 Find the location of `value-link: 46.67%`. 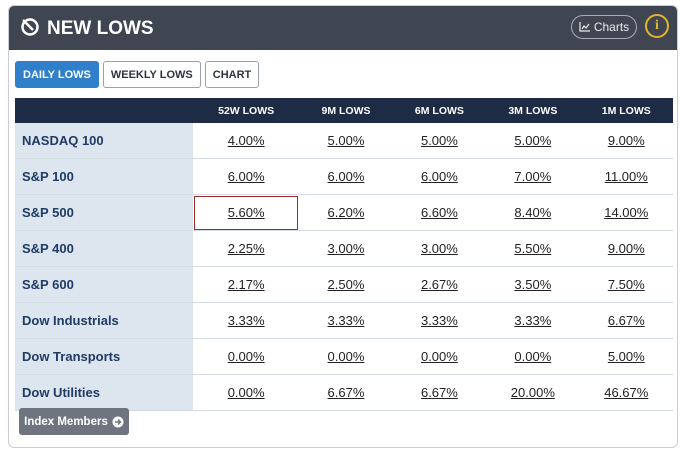

value-link: 46.67% is located at coordinates (626, 392).